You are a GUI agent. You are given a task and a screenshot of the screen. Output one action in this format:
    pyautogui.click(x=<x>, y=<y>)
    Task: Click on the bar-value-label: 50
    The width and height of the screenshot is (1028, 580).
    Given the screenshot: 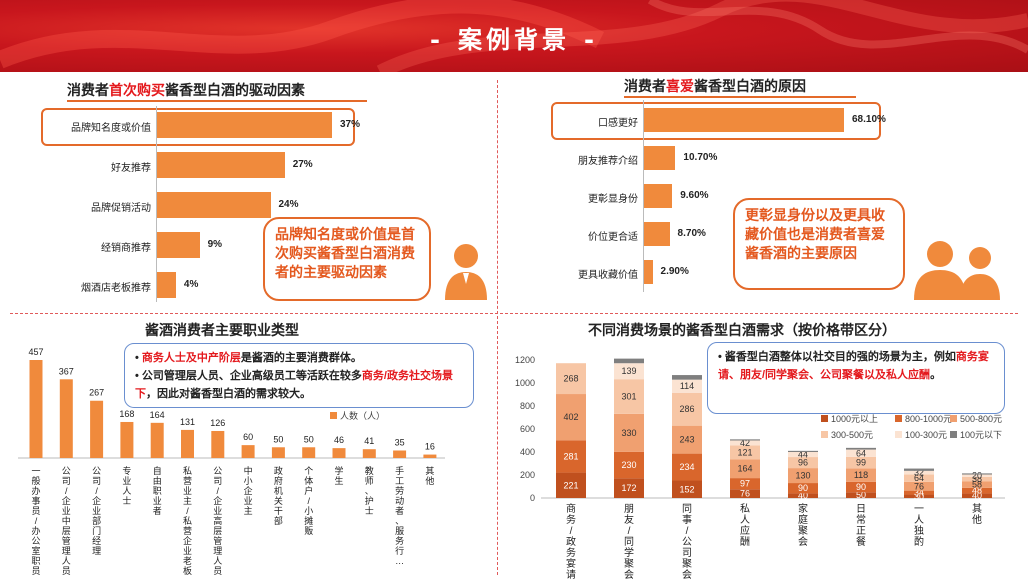 What is the action you would take?
    pyautogui.click(x=278, y=439)
    